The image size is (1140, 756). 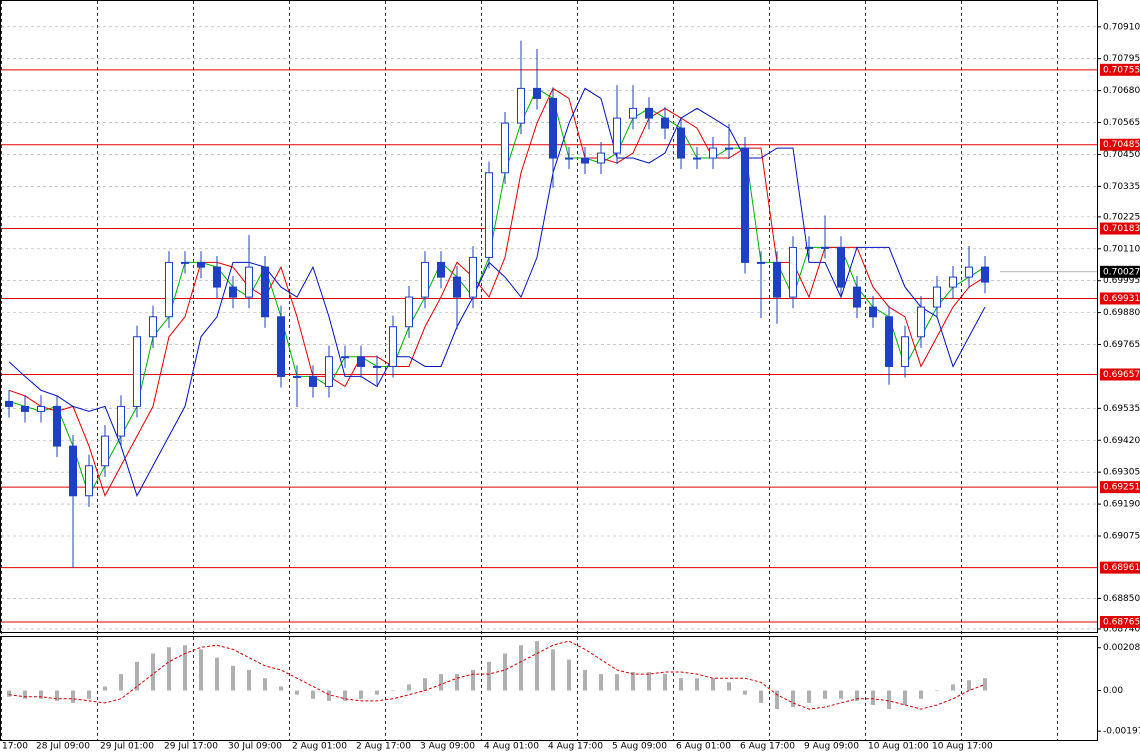 What do you see at coordinates (767, 747) in the screenshot?
I see `x-tick-label: 6 Aug 17:00` at bounding box center [767, 747].